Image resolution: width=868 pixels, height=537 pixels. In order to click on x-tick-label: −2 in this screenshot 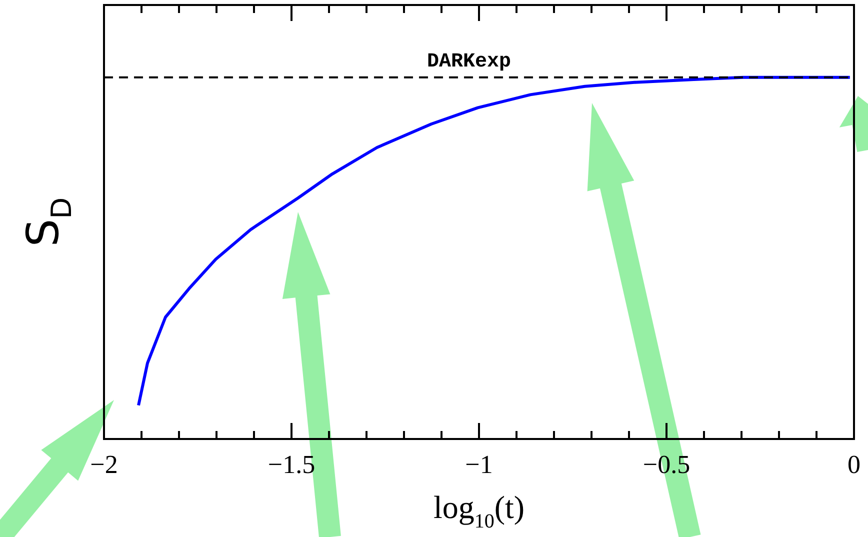, I will do `click(104, 464)`.